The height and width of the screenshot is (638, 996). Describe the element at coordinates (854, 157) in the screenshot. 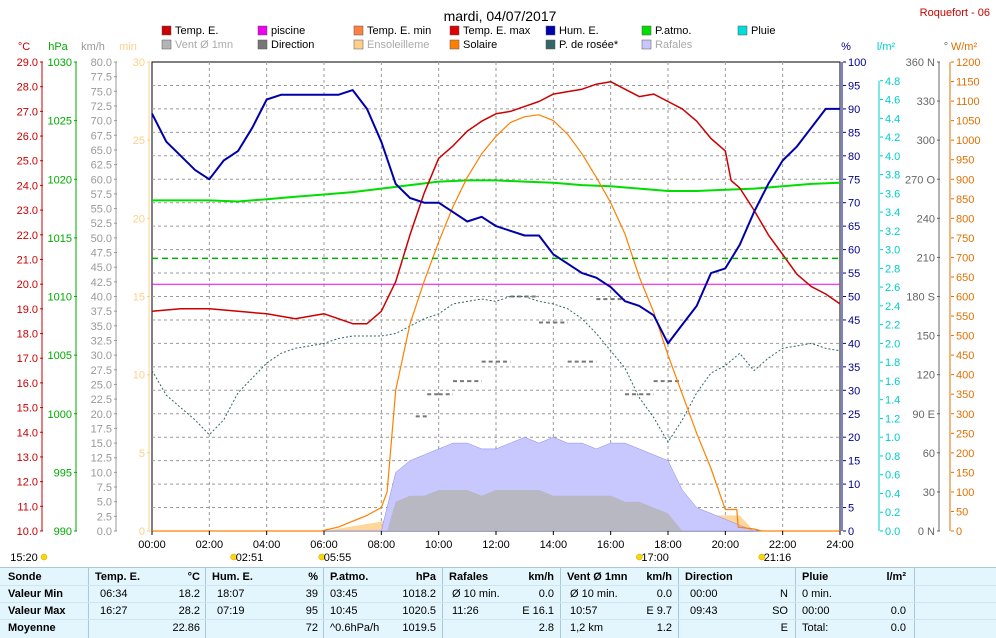

I see `tick-hum: 80` at that location.